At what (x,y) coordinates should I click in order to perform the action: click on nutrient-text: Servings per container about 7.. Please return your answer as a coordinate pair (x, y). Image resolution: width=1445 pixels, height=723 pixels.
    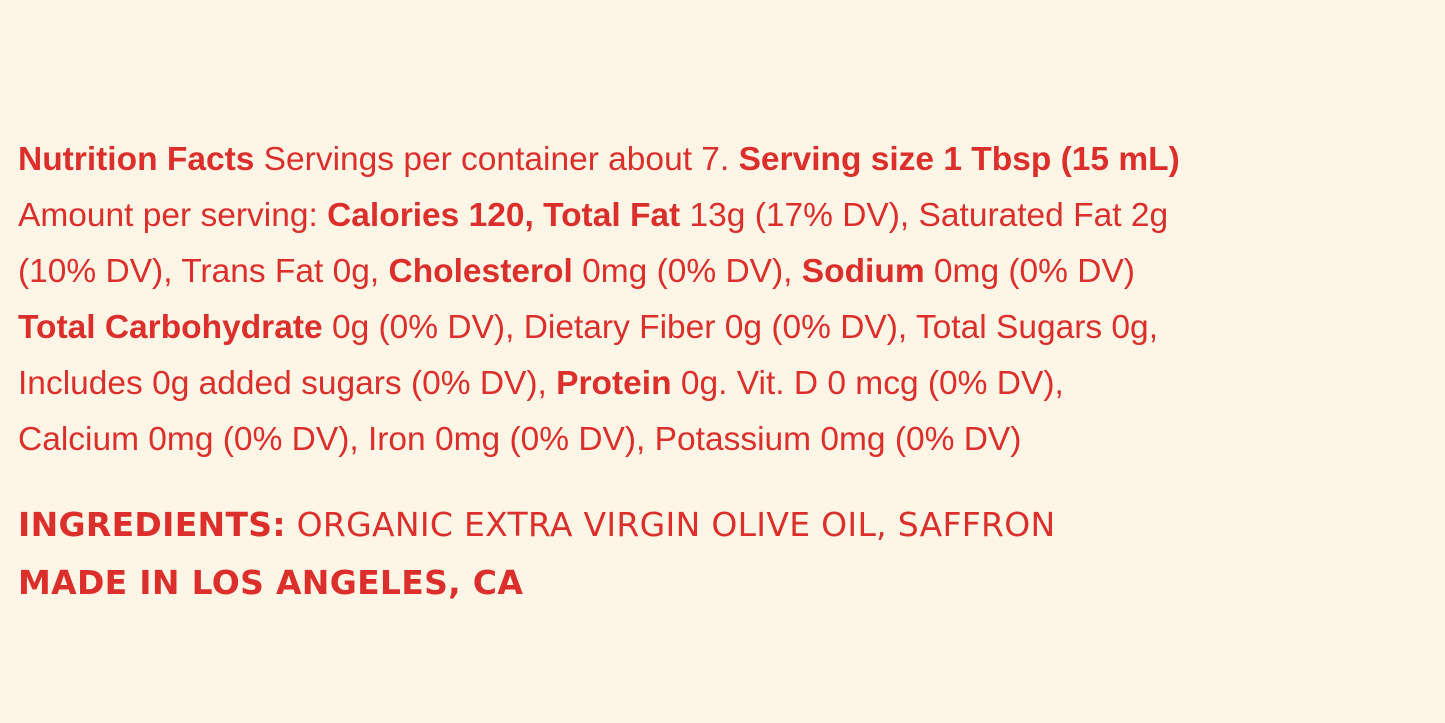
    Looking at the image, I should click on (496, 159).